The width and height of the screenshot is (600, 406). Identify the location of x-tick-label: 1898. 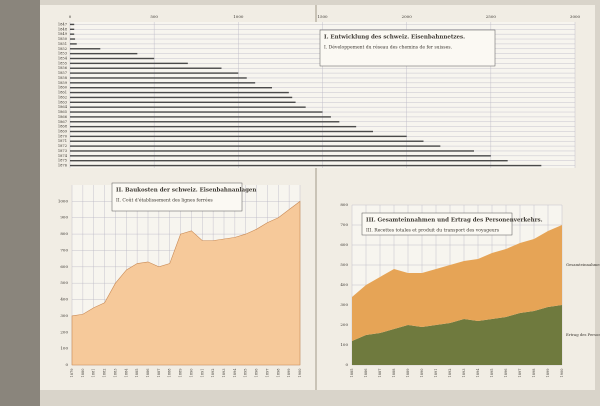
(278, 373).